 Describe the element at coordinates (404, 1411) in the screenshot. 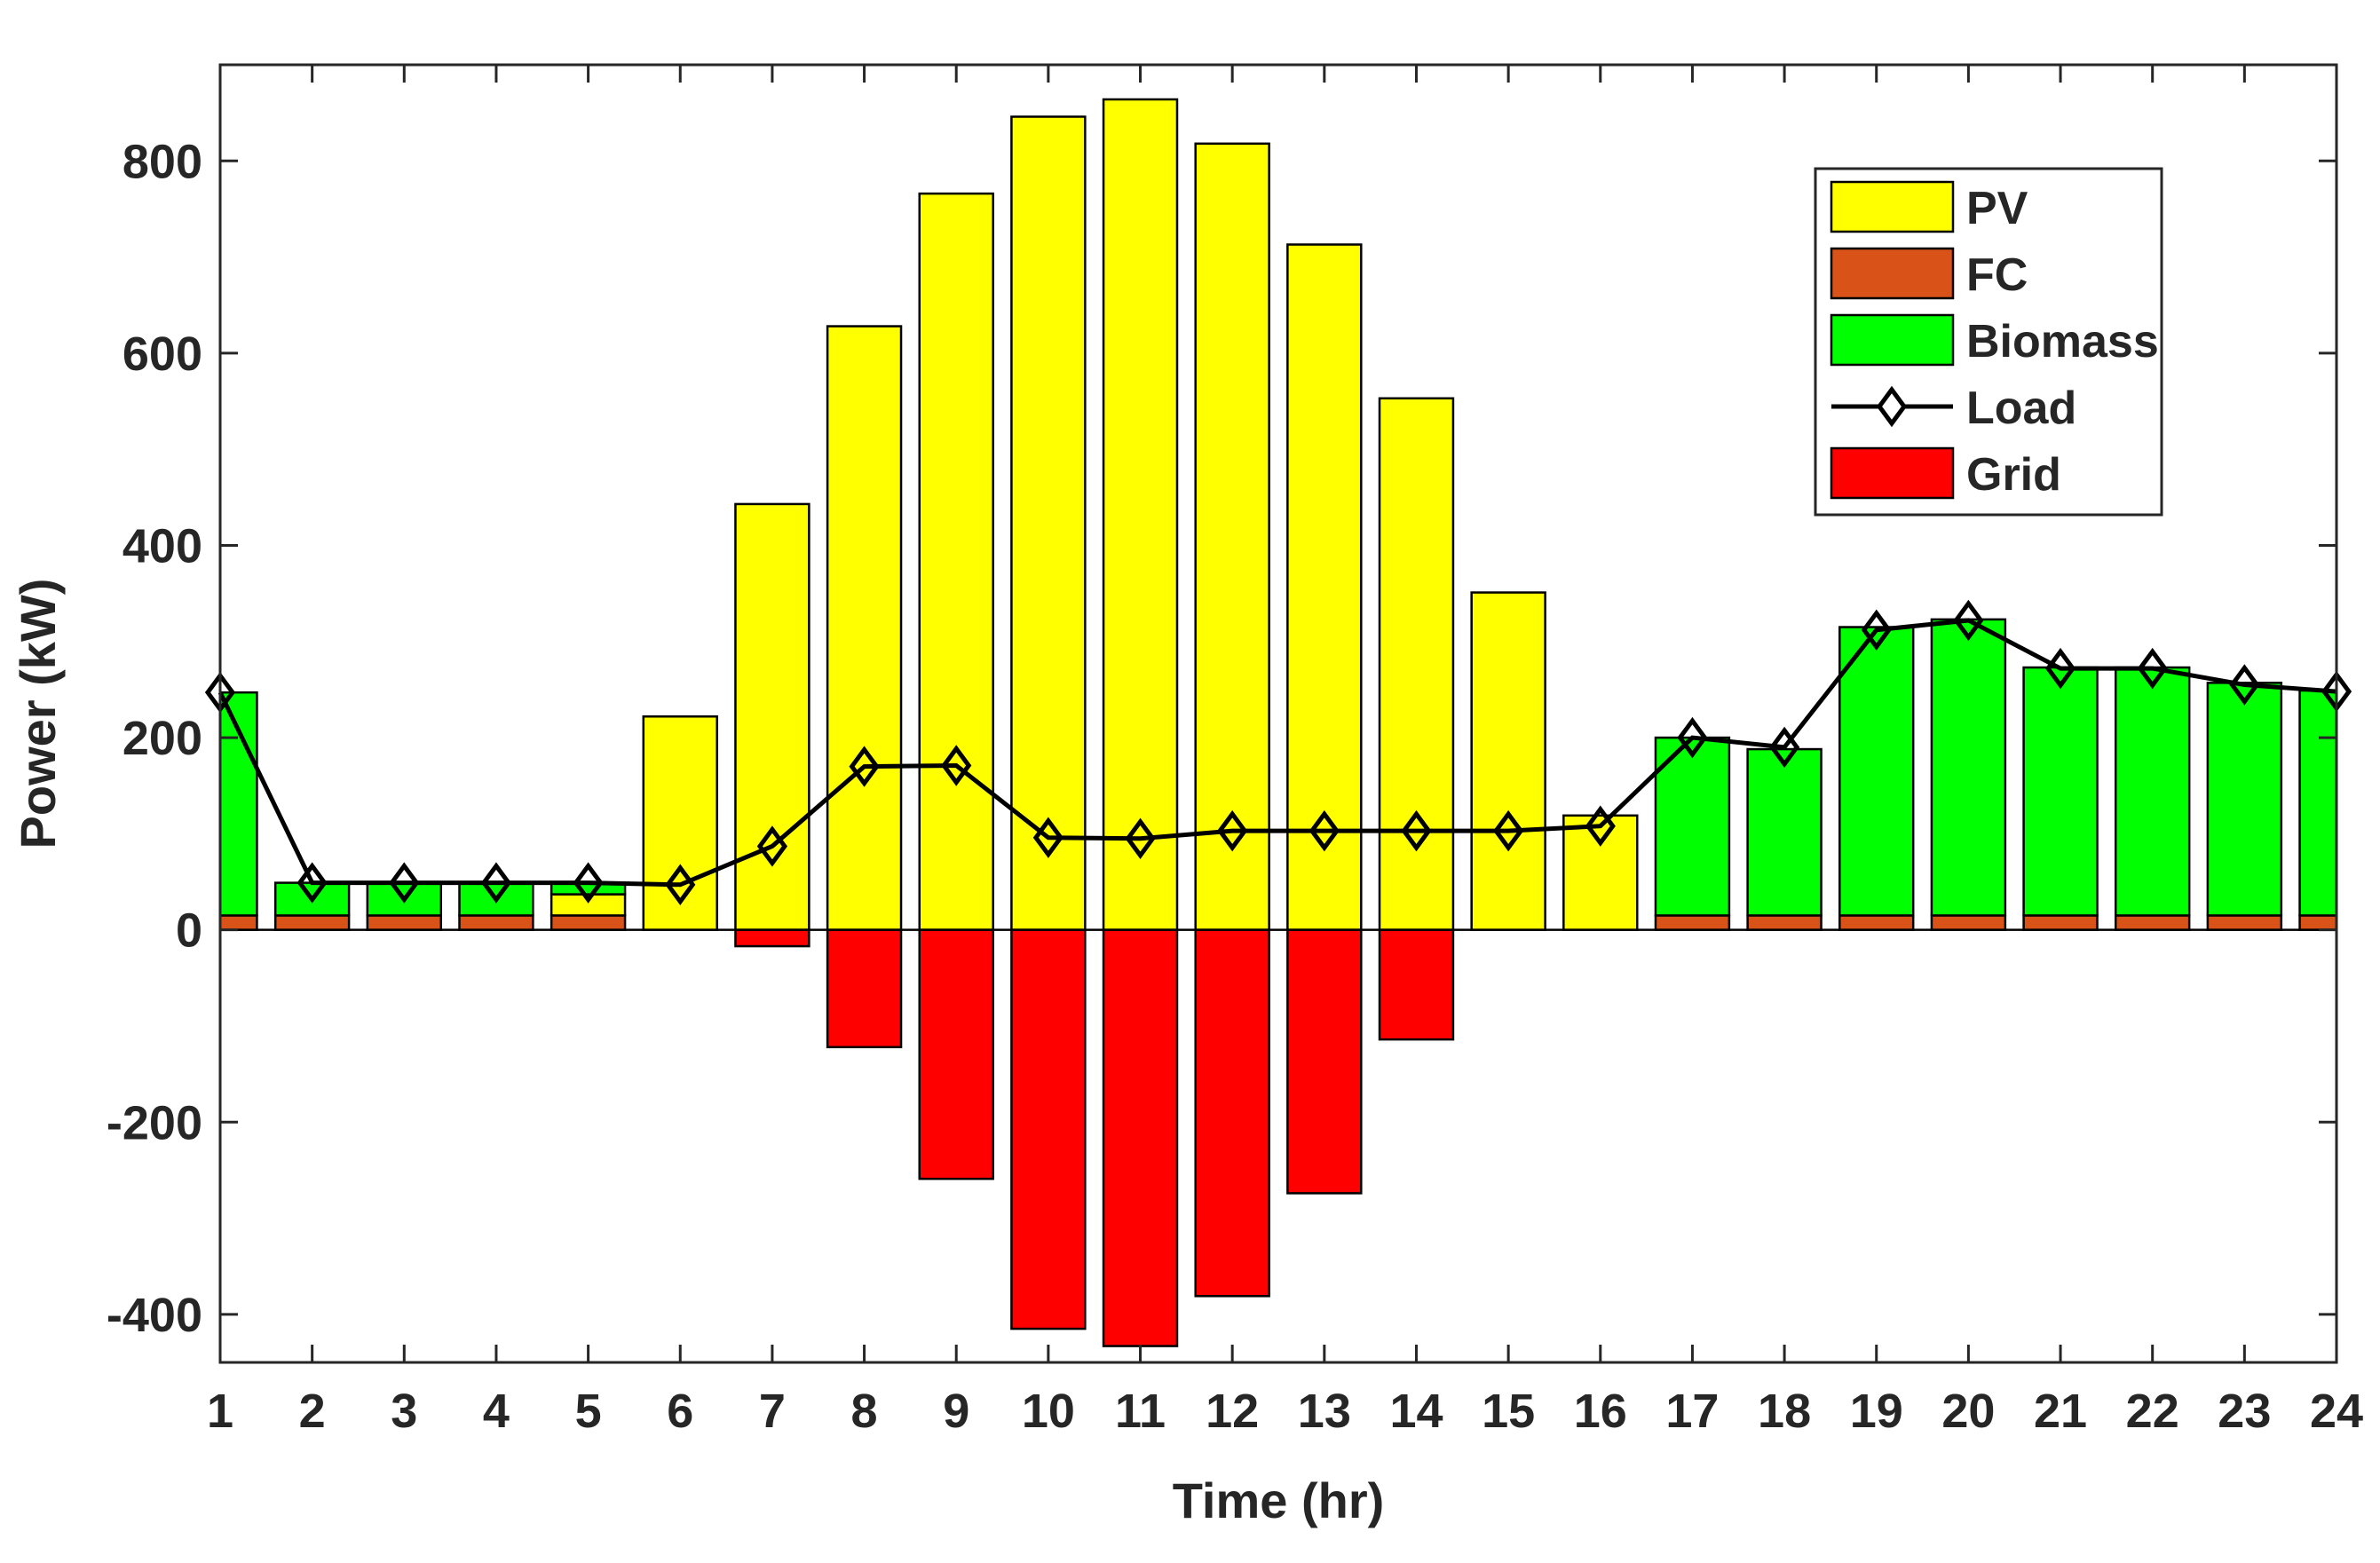

I see `x-tick-label: 3` at that location.